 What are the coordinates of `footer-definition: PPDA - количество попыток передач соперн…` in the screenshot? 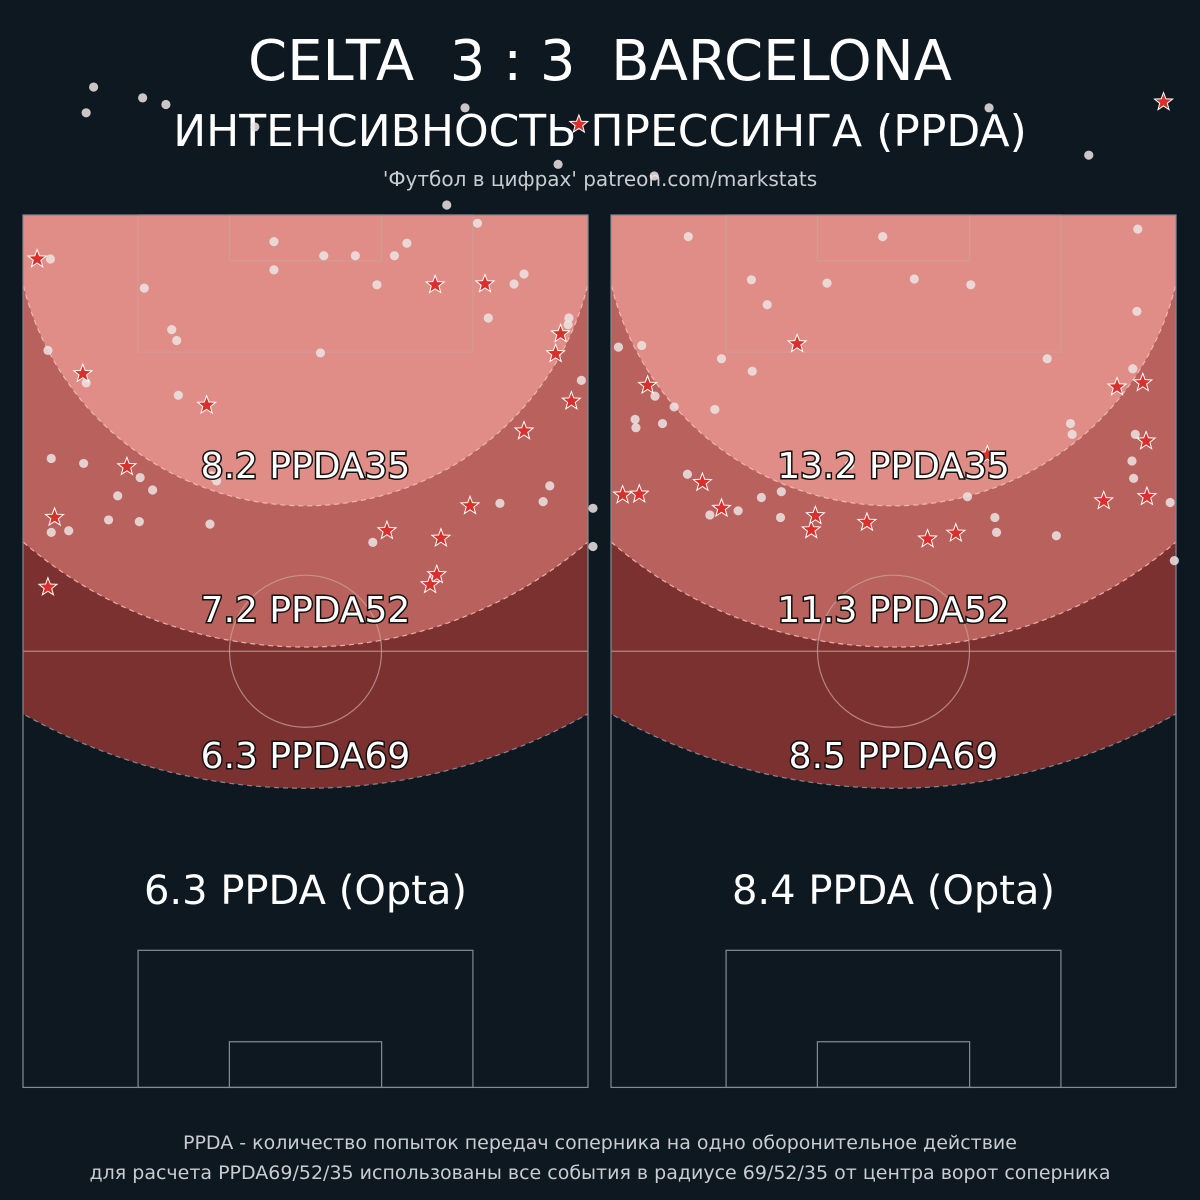 It's located at (600, 1143).